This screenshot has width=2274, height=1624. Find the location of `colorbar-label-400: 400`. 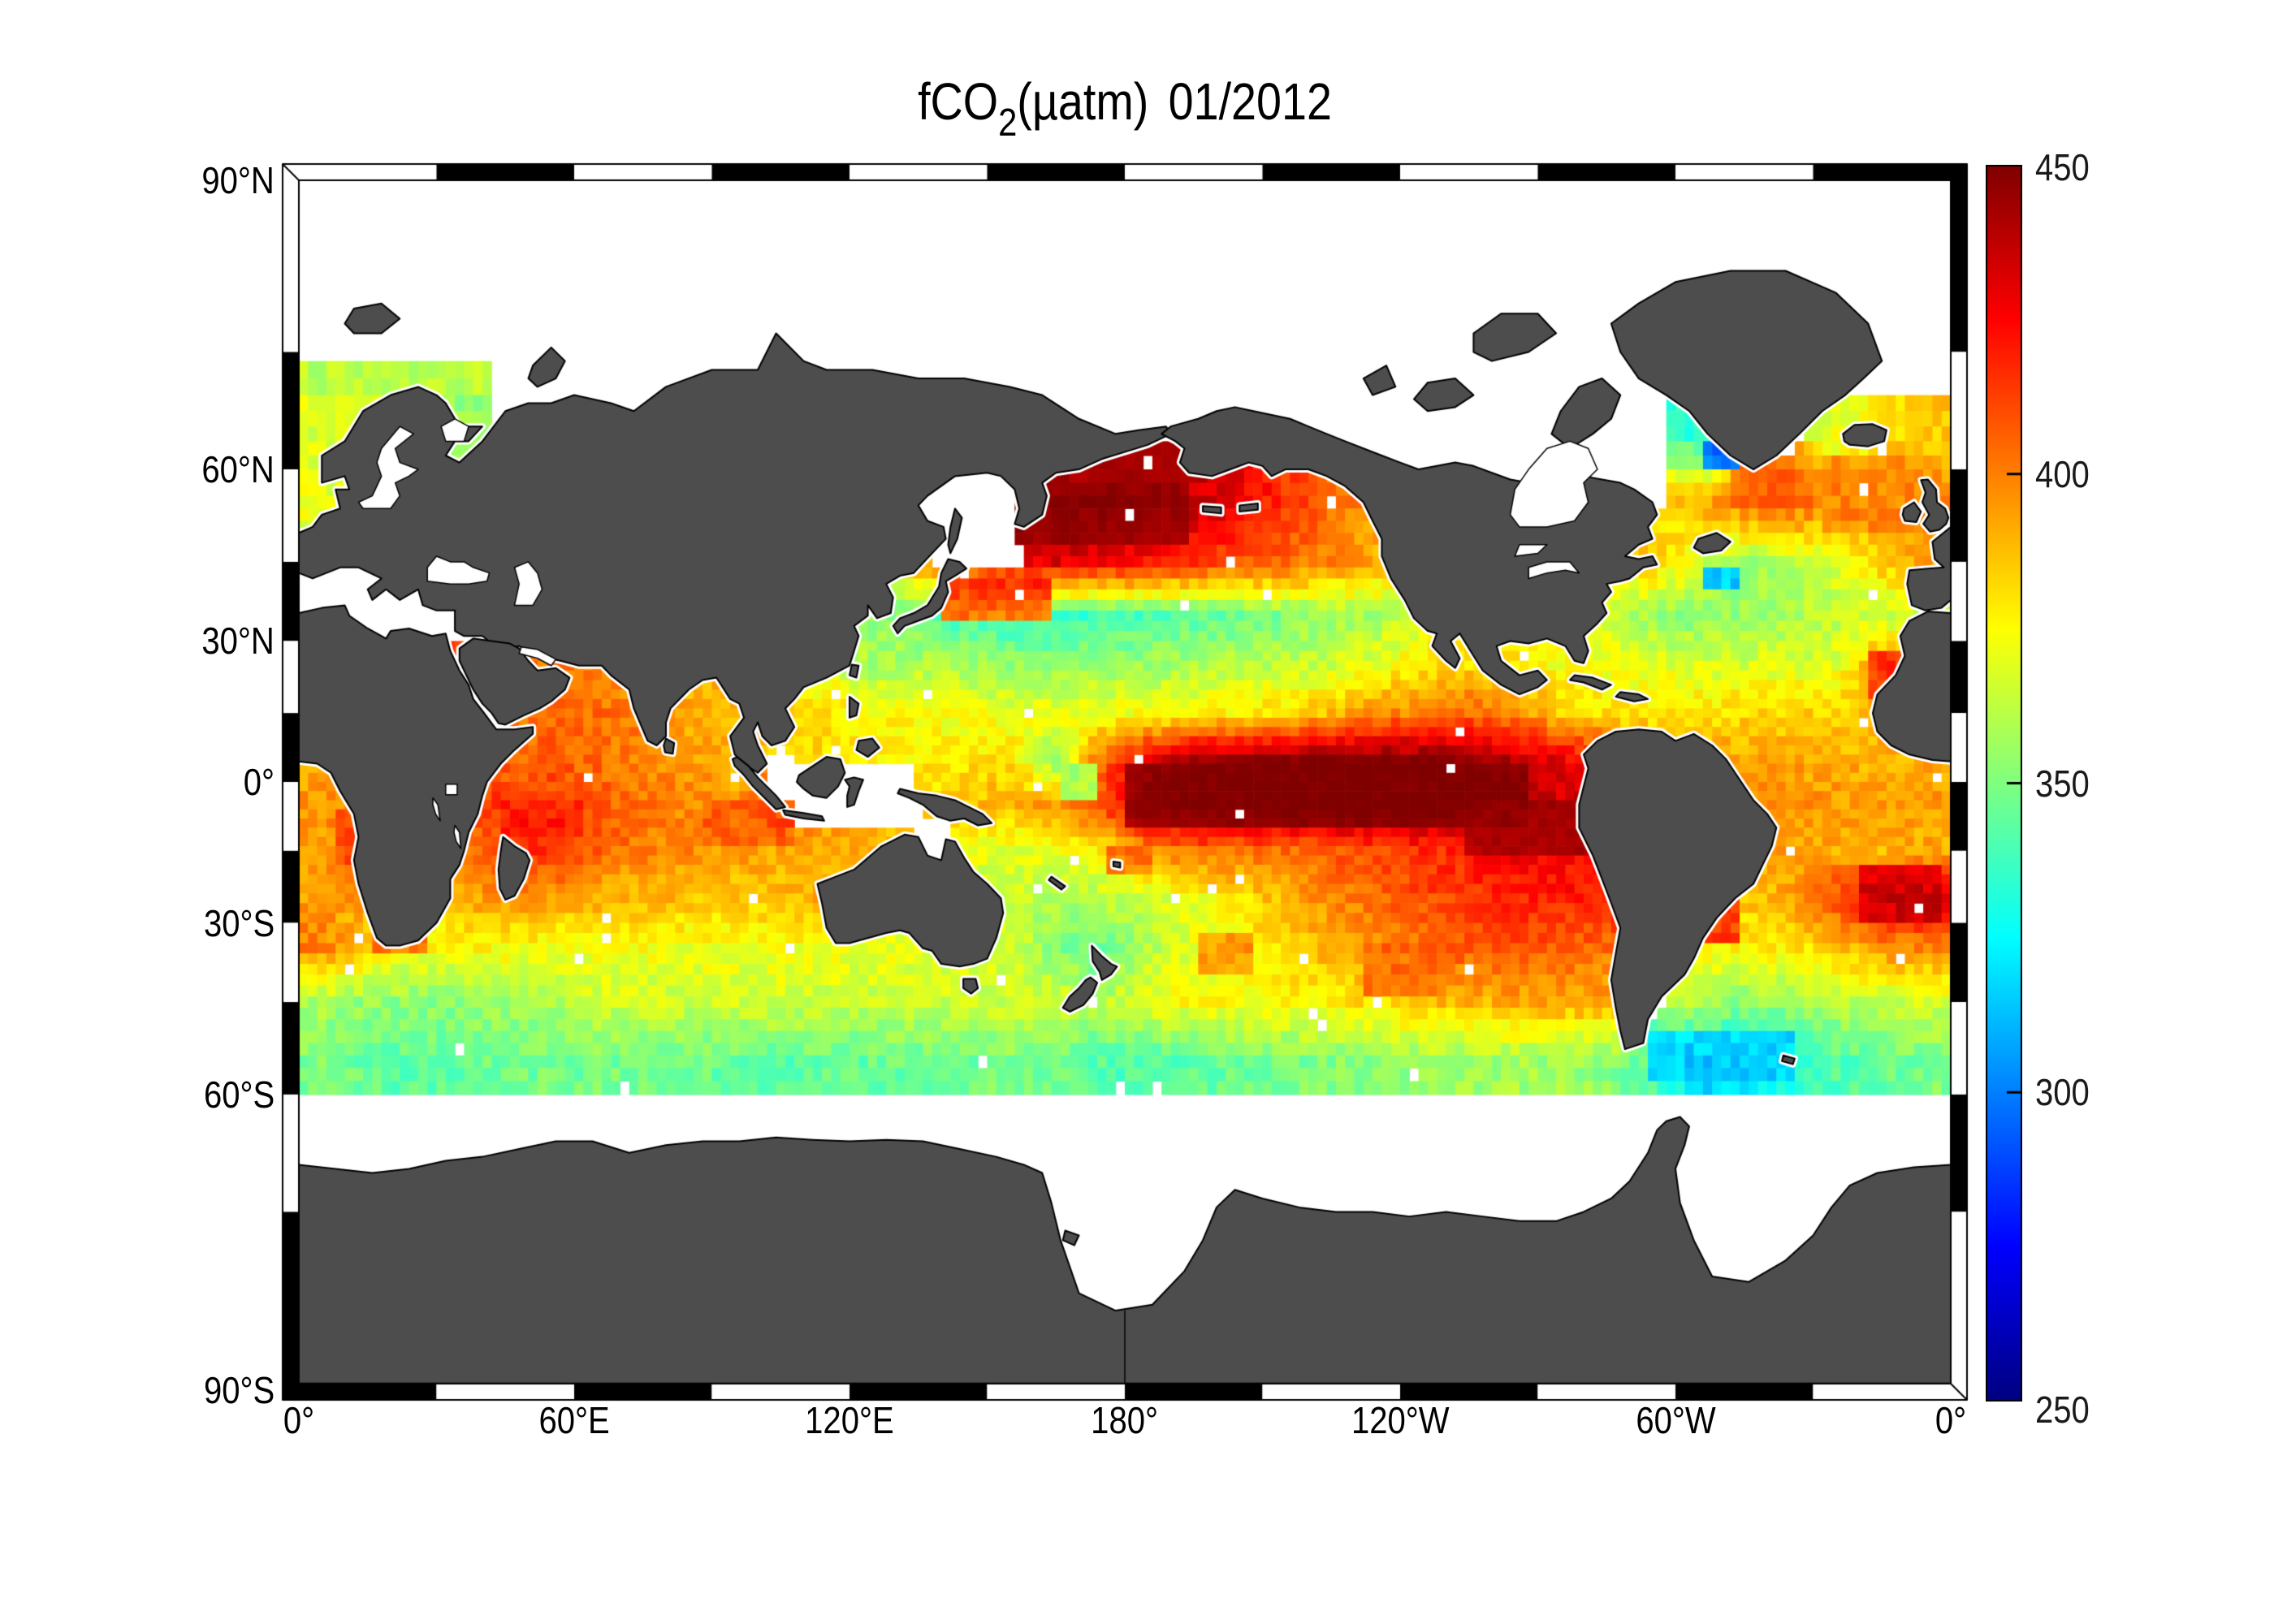

colorbar-label-400: 400 is located at coordinates (2125, 475).